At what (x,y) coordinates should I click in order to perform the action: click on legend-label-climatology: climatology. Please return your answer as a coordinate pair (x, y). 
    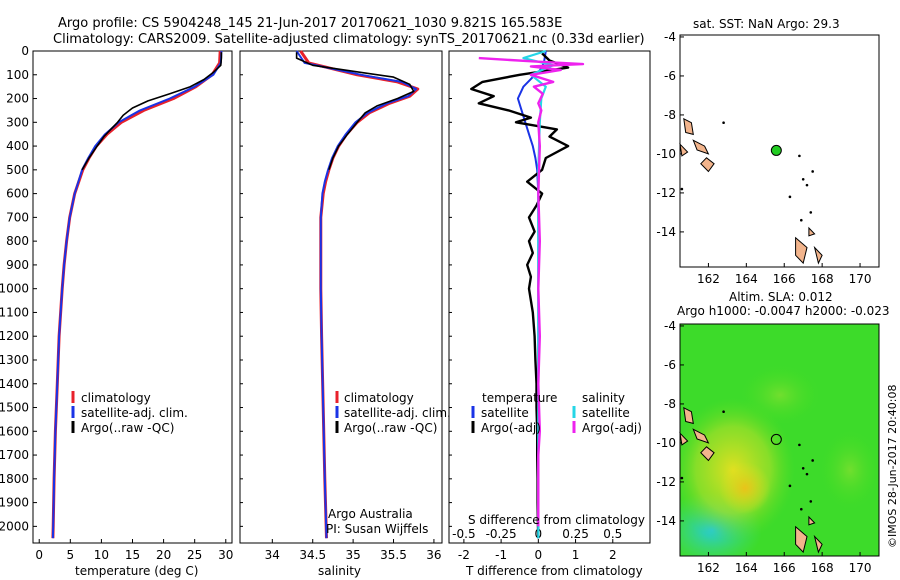
    Looking at the image, I should click on (116, 398).